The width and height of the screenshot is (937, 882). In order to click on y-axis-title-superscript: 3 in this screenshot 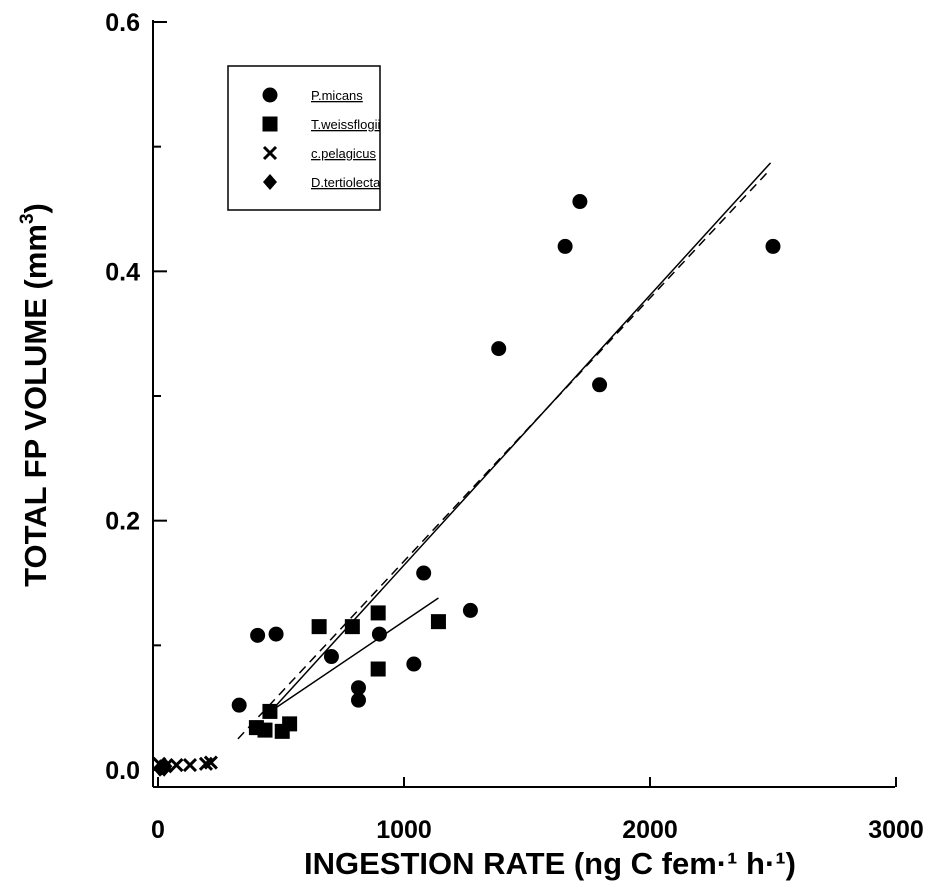, I will do `click(27, 218)`.